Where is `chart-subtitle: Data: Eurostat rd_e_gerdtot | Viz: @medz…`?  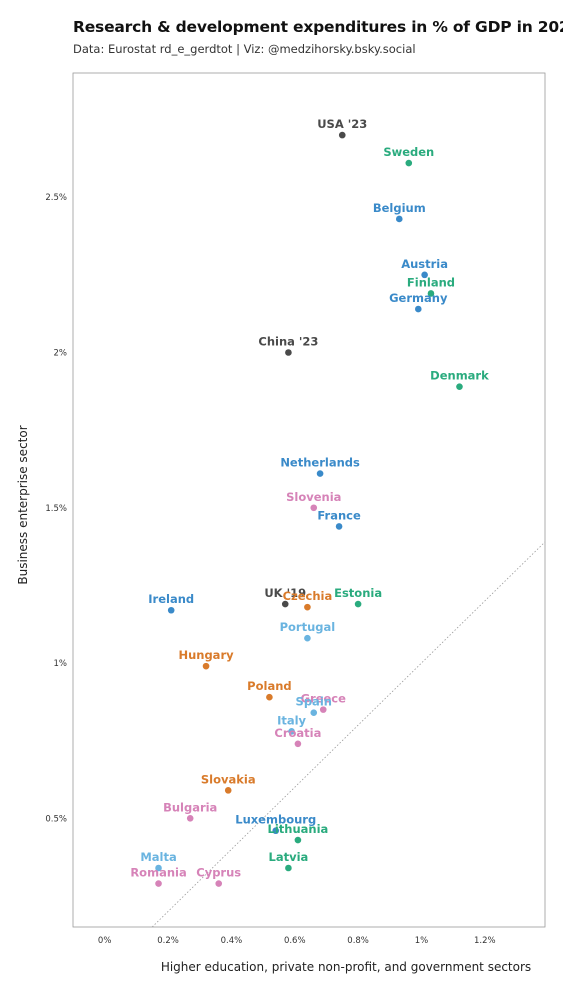
chart-subtitle: Data: Eurostat rd_e_gerdtot | Viz: @medz… is located at coordinates (244, 49).